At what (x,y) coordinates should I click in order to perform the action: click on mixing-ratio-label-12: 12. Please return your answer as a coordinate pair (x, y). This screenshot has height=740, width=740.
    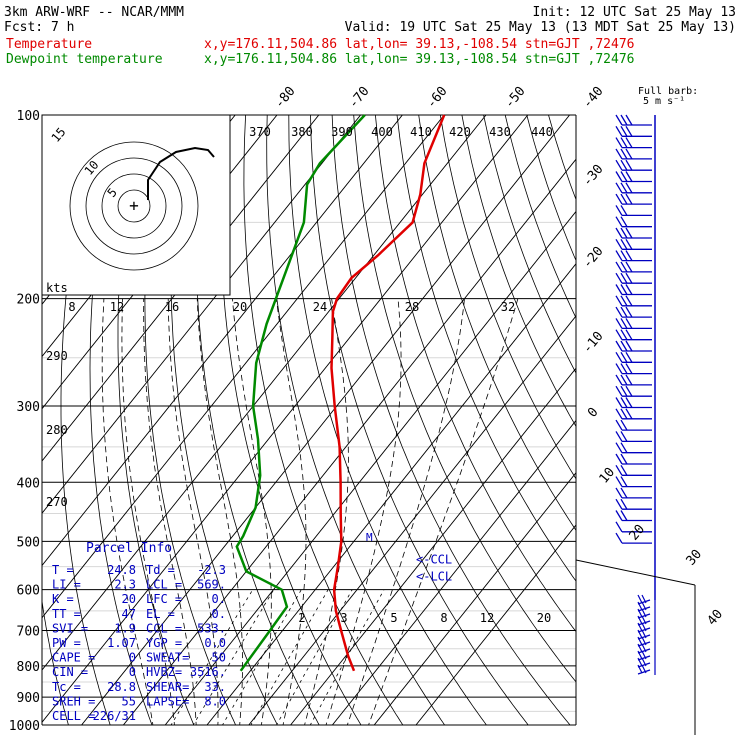
    Looking at the image, I should click on (487, 618).